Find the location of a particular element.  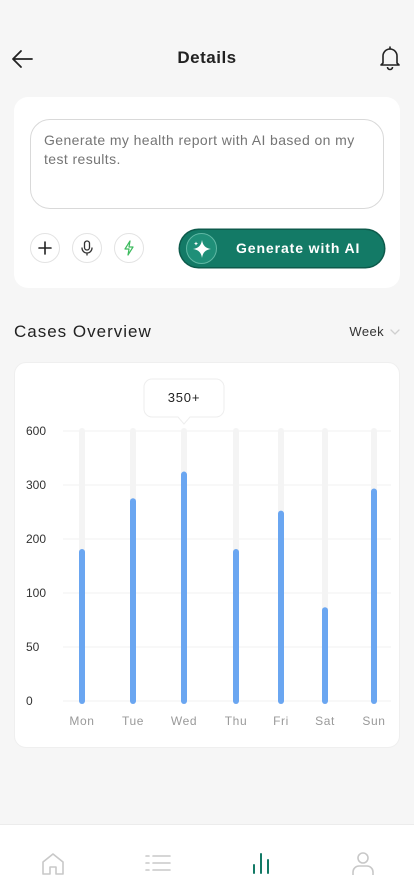

tooltip-label: 350+ is located at coordinates (184, 397).